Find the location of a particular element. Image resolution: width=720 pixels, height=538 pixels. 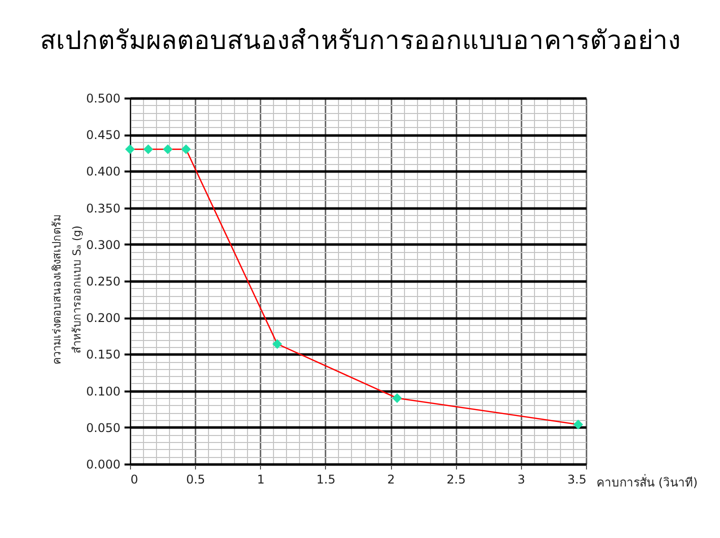

y-tick-label: 0.350 is located at coordinates (103, 208).